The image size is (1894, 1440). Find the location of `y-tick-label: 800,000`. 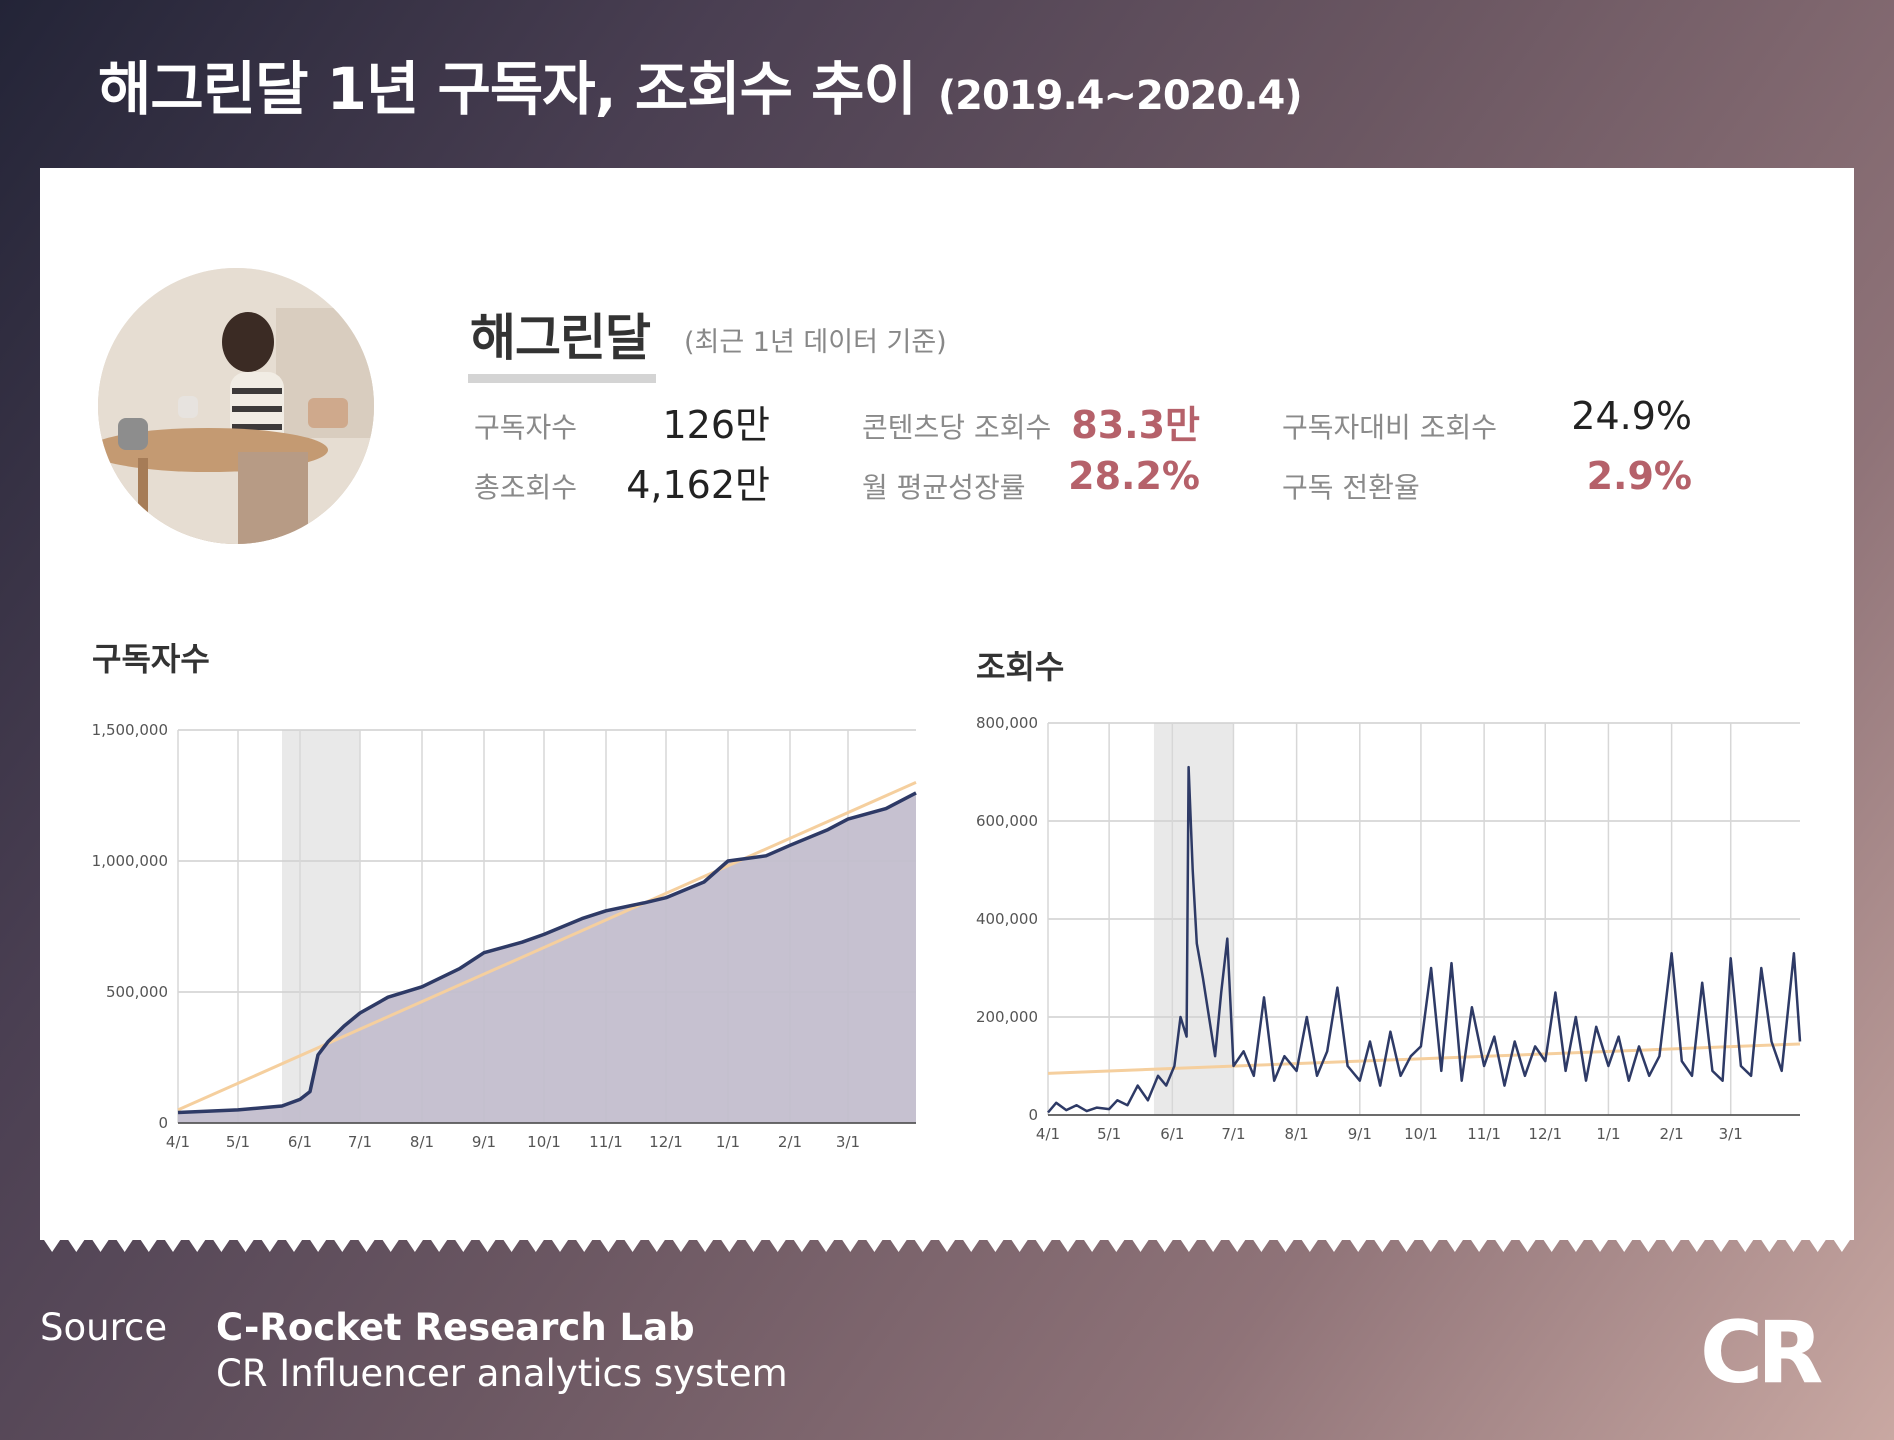

y-tick-label: 800,000 is located at coordinates (1007, 723).